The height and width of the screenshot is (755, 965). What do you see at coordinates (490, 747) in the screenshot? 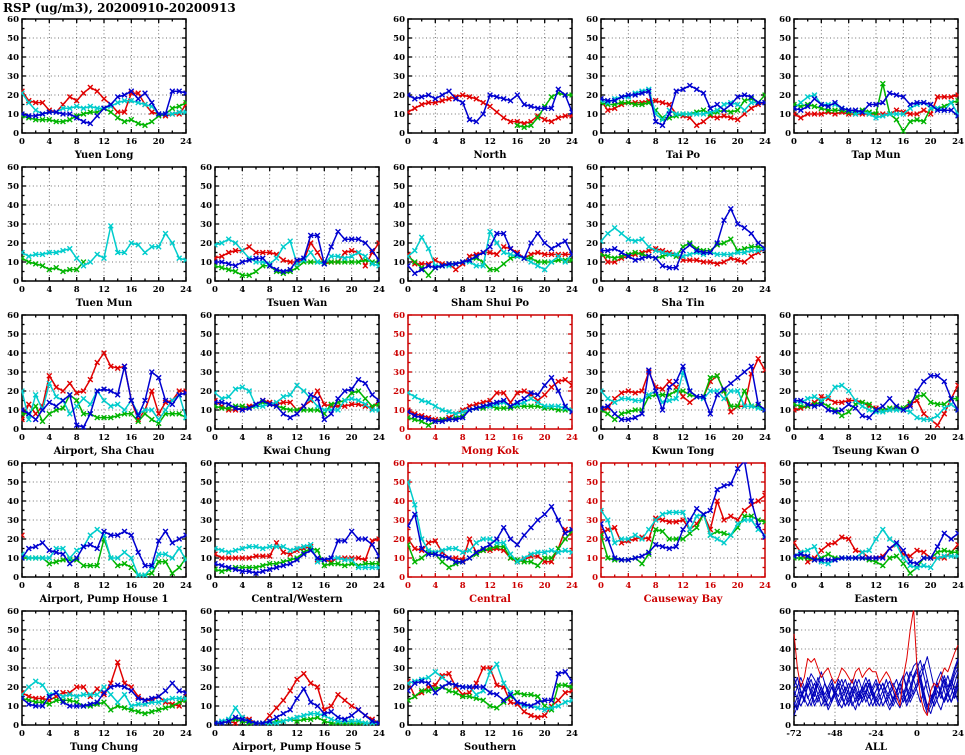
I see `chart-title: Southern` at bounding box center [490, 747].